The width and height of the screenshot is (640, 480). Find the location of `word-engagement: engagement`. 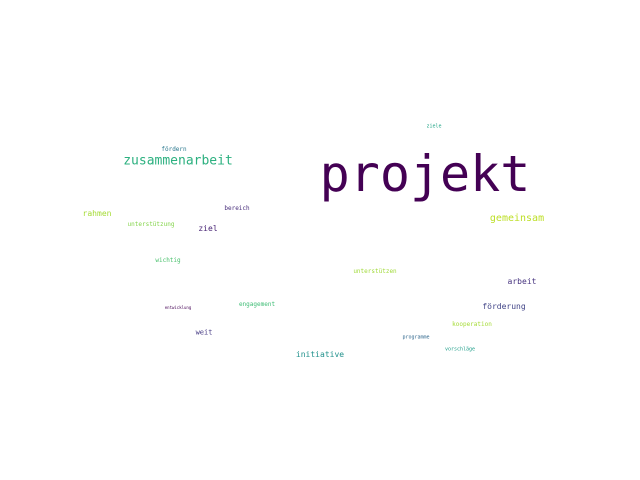

word-engagement: engagement is located at coordinates (257, 304).